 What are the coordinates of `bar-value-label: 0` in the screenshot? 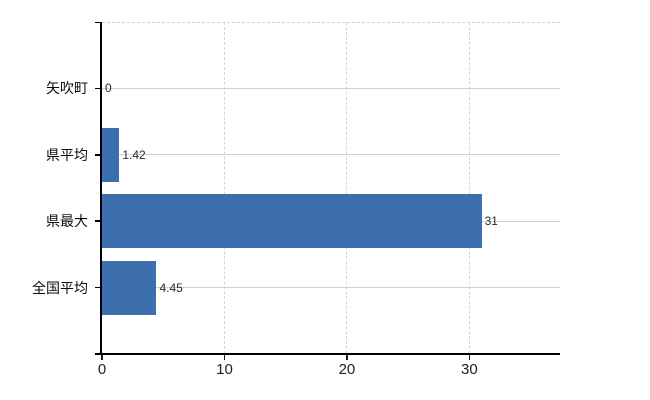 It's located at (108, 88).